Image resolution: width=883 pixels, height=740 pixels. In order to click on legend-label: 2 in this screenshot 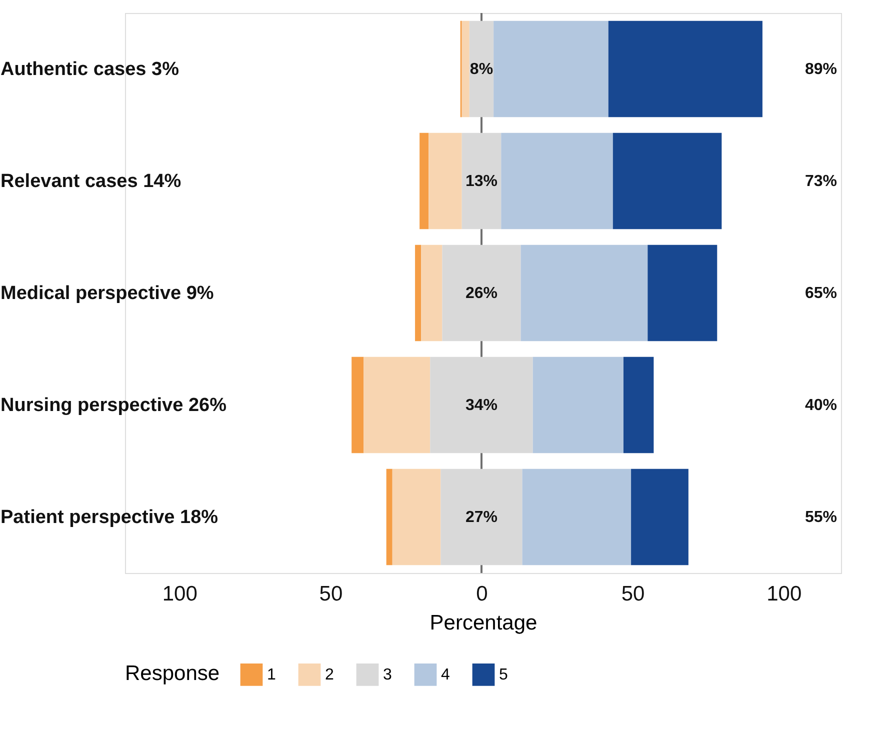, I will do `click(329, 675)`.